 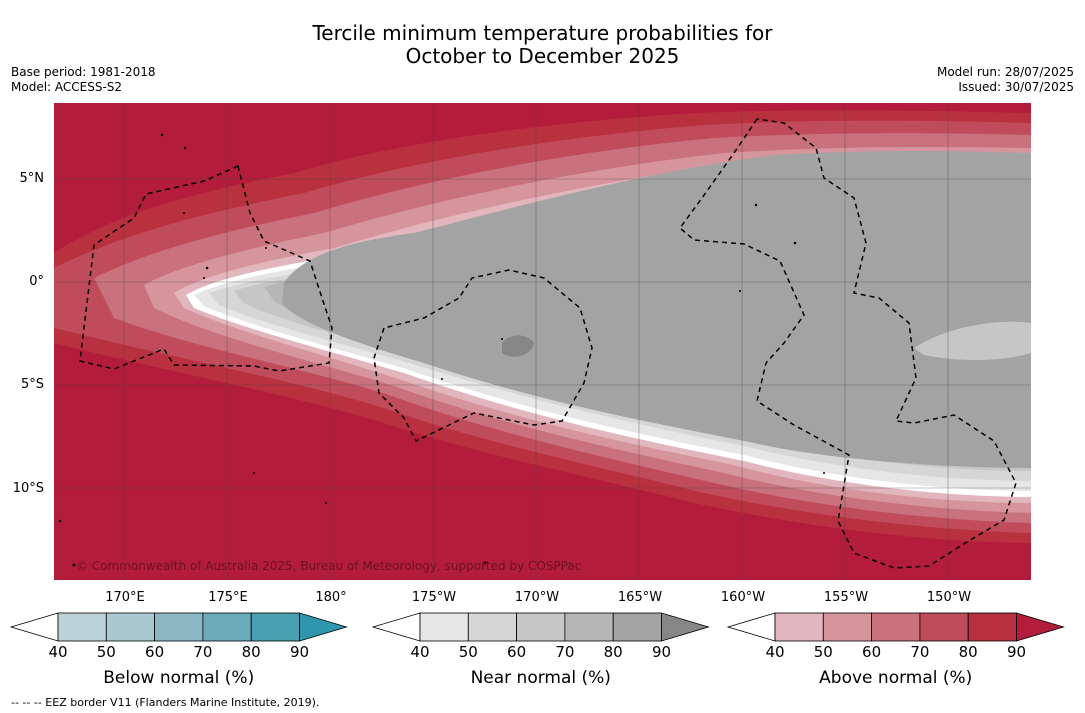 What do you see at coordinates (949, 597) in the screenshot?
I see `lon-label-150w: 150°W` at bounding box center [949, 597].